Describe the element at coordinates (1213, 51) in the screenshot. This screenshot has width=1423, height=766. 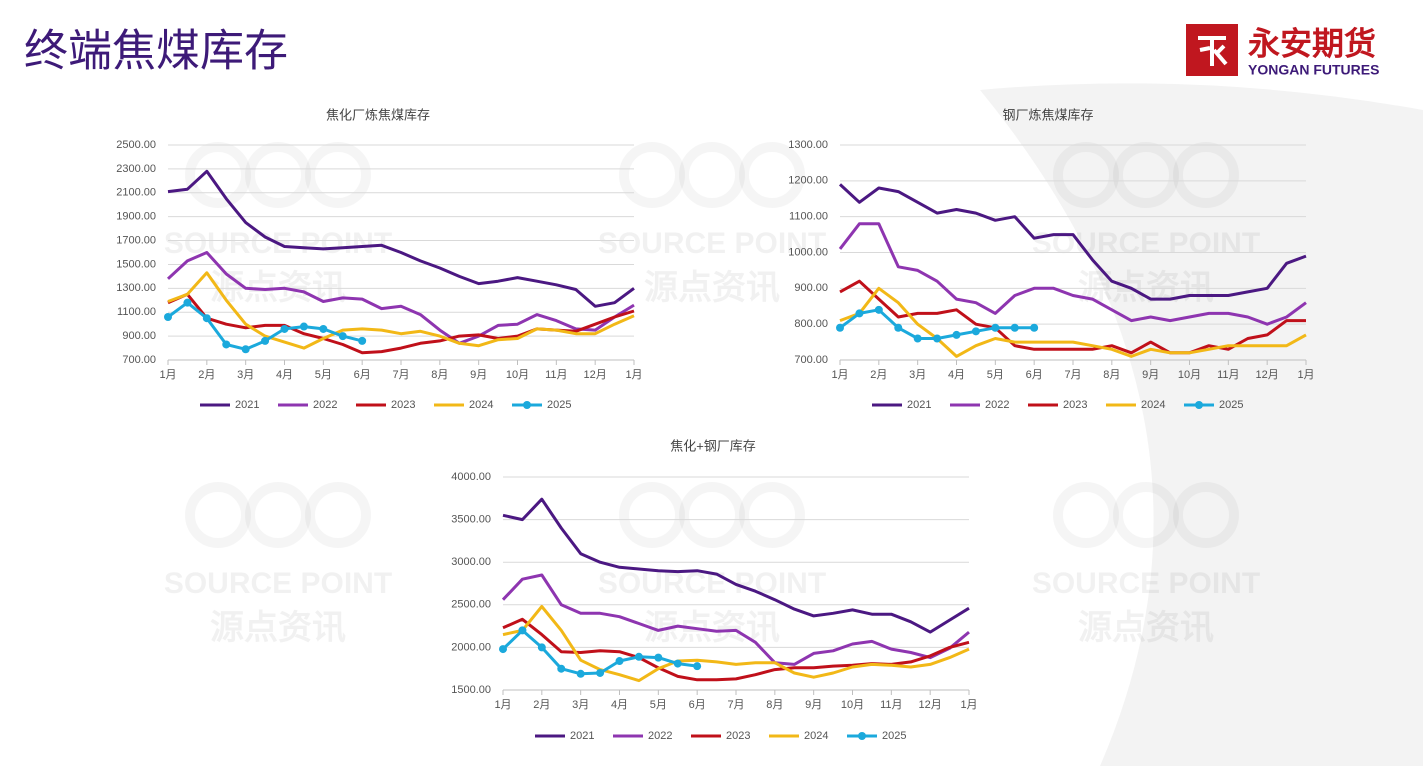
I see `logo-glyph` at that location.